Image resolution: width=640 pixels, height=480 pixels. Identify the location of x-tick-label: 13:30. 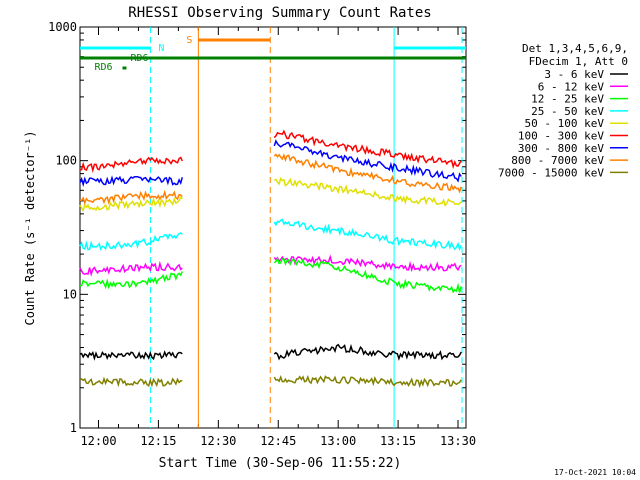
(458, 441).